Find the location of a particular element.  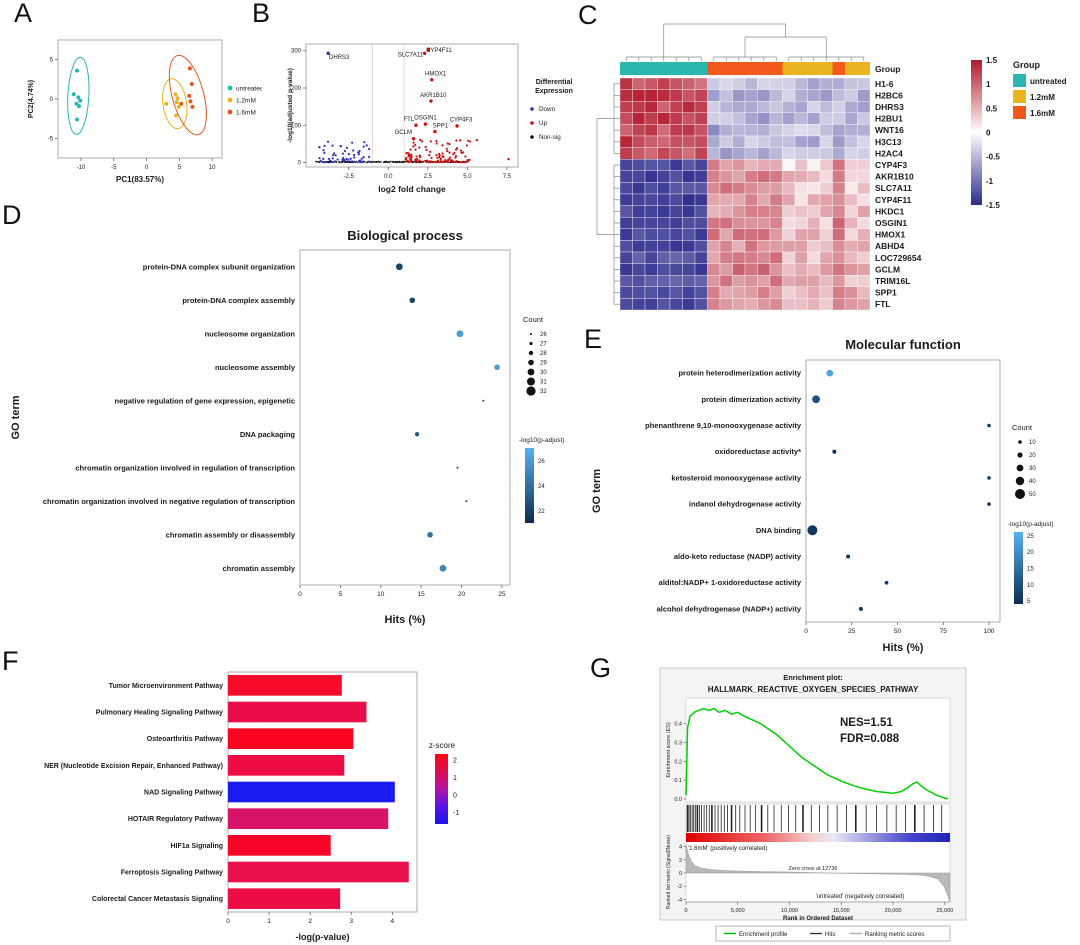

svg-text: 100 is located at coordinates (989, 631).